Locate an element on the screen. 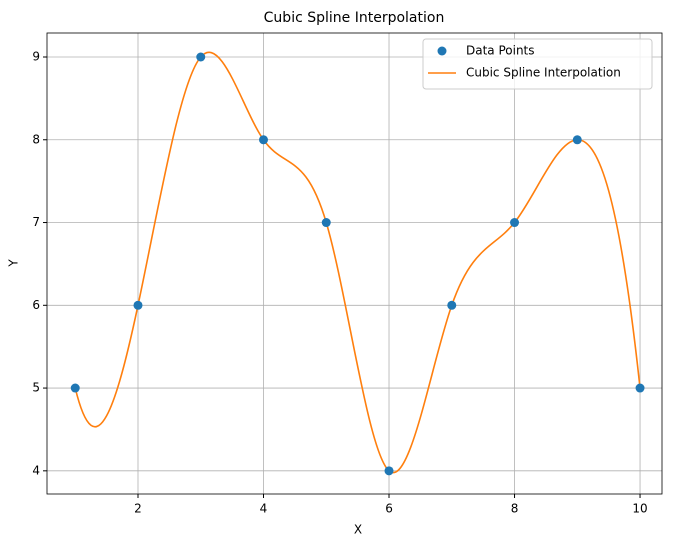  legend-box is located at coordinates (537, 64).